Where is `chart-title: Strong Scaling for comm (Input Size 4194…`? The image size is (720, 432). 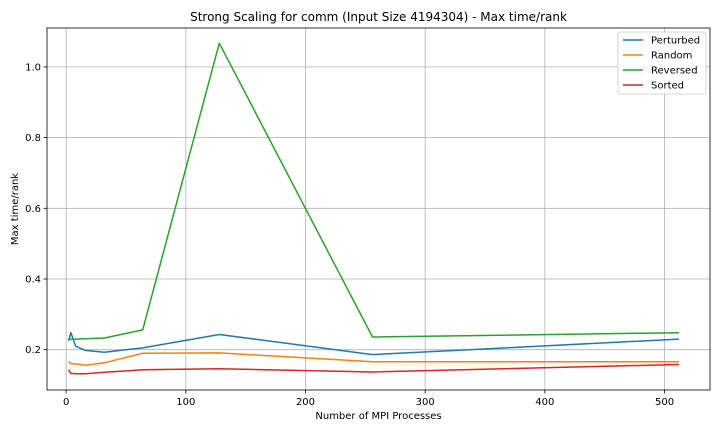
chart-title: Strong Scaling for comm (Input Size 4194… is located at coordinates (378, 17).